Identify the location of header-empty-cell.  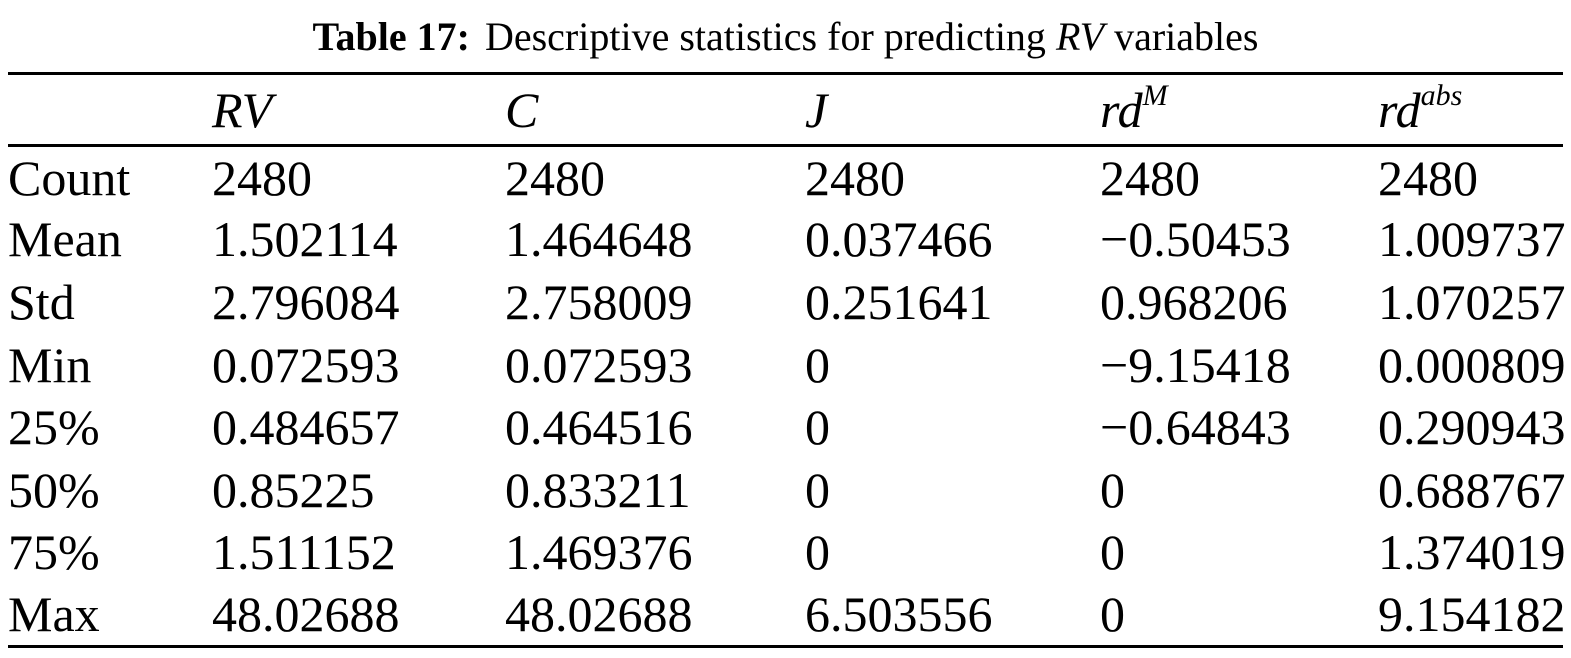
(110, 110).